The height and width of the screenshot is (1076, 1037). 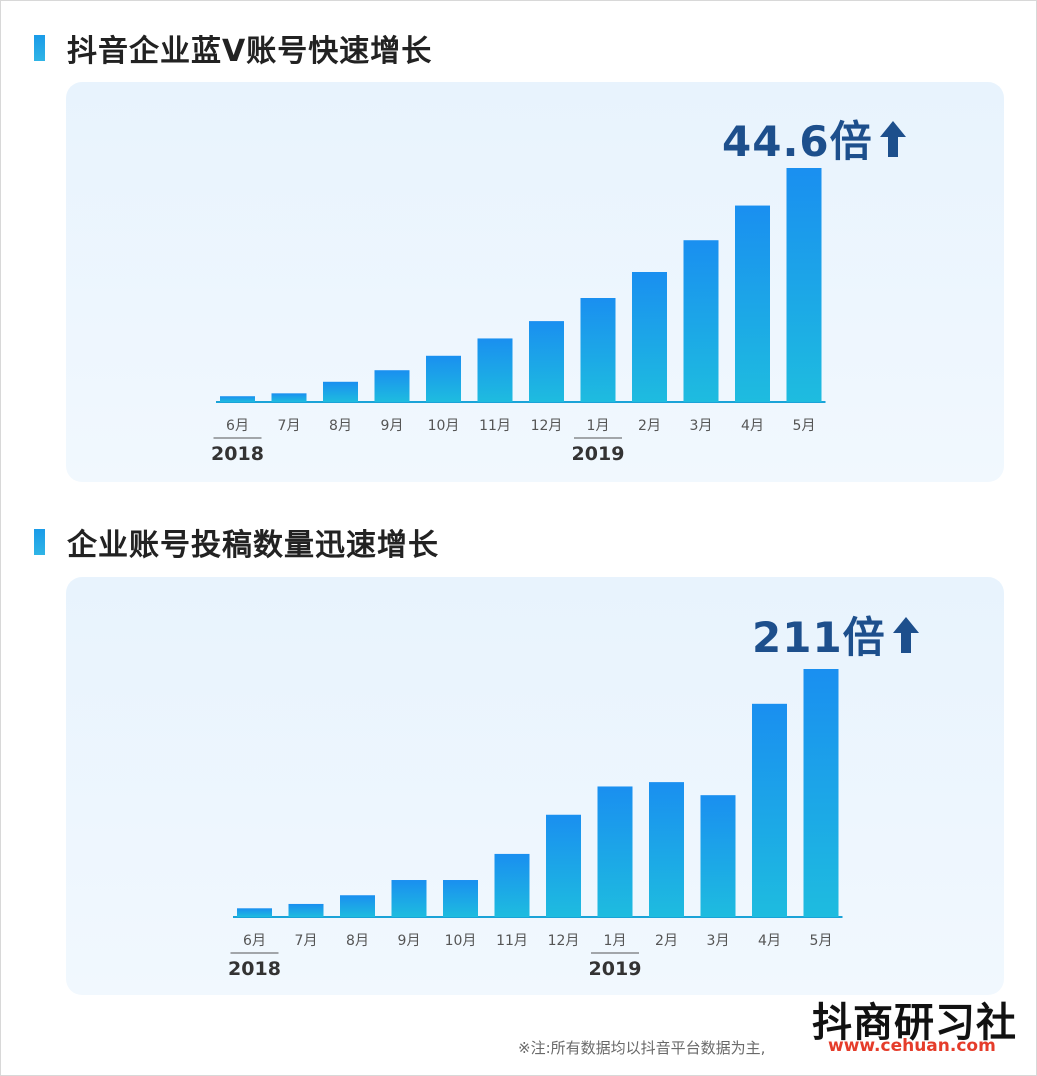 I want to click on chart2-multiplier-text: 211倍, so click(x=819, y=637).